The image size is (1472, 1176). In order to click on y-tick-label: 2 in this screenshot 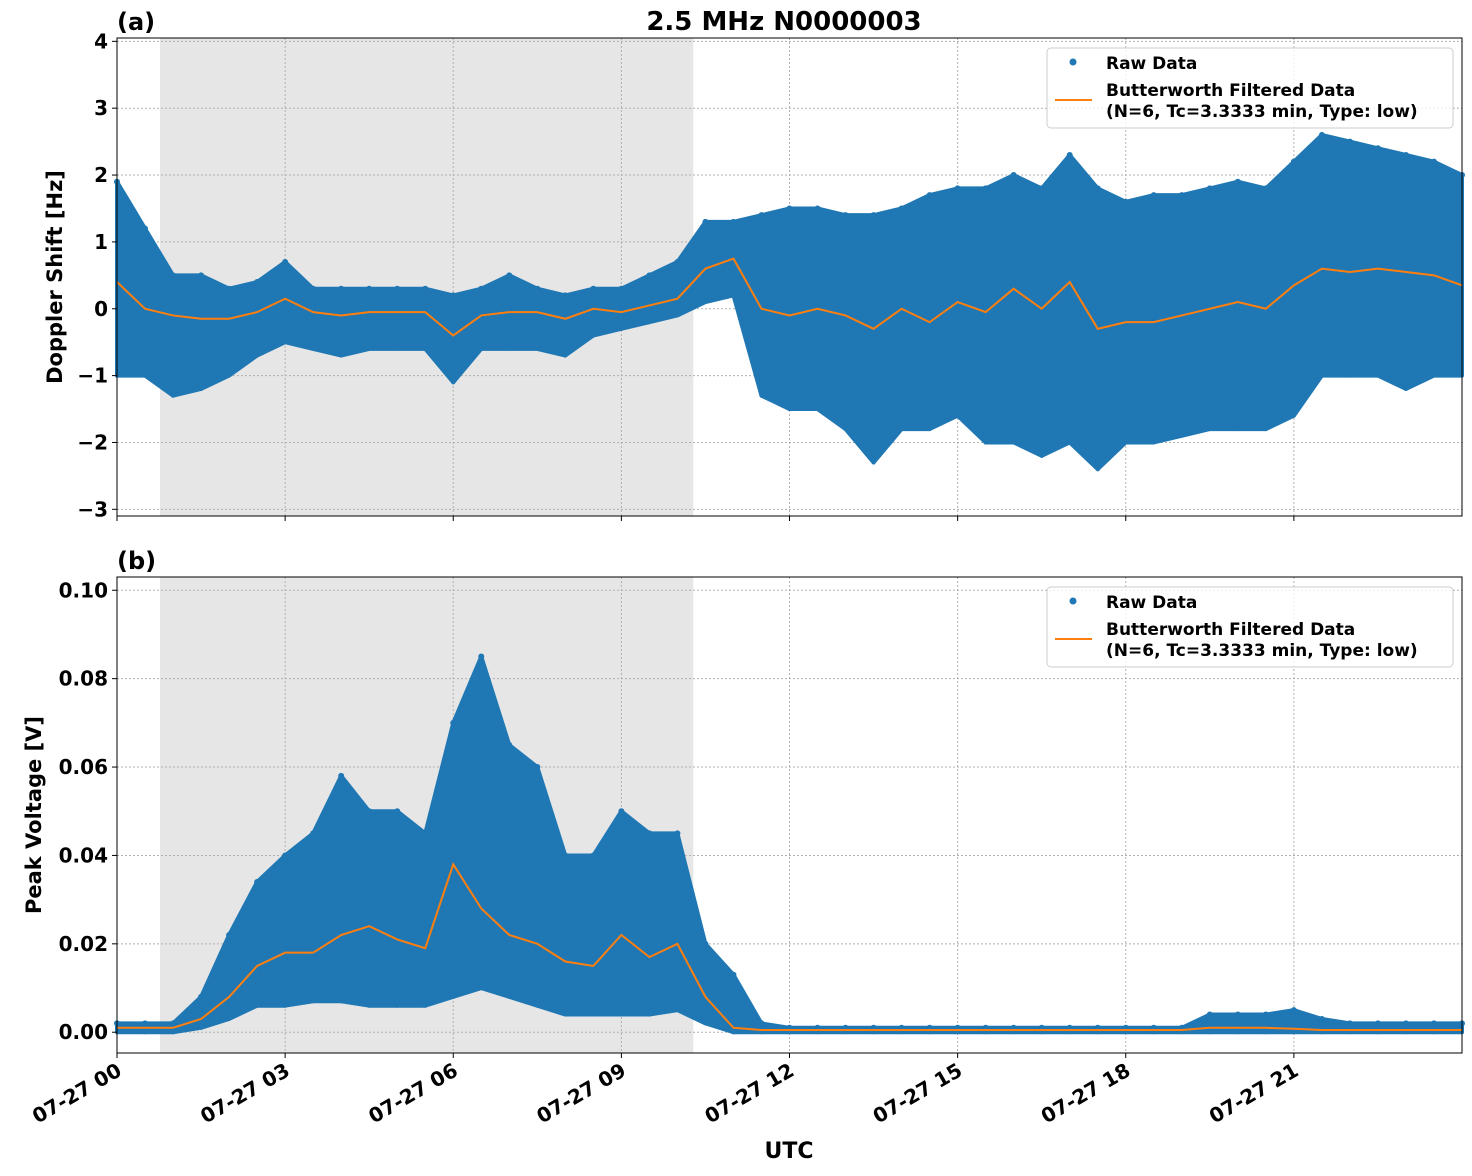, I will do `click(101, 175)`.